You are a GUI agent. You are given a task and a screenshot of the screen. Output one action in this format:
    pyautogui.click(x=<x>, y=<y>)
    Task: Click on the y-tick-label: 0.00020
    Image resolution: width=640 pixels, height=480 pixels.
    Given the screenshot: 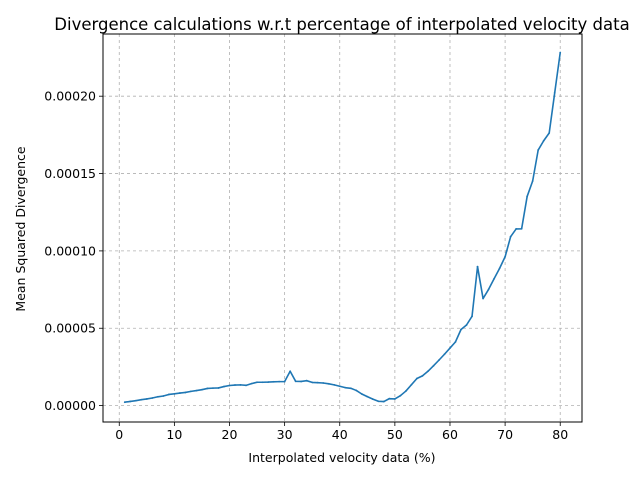 What is the action you would take?
    pyautogui.click(x=70, y=96)
    